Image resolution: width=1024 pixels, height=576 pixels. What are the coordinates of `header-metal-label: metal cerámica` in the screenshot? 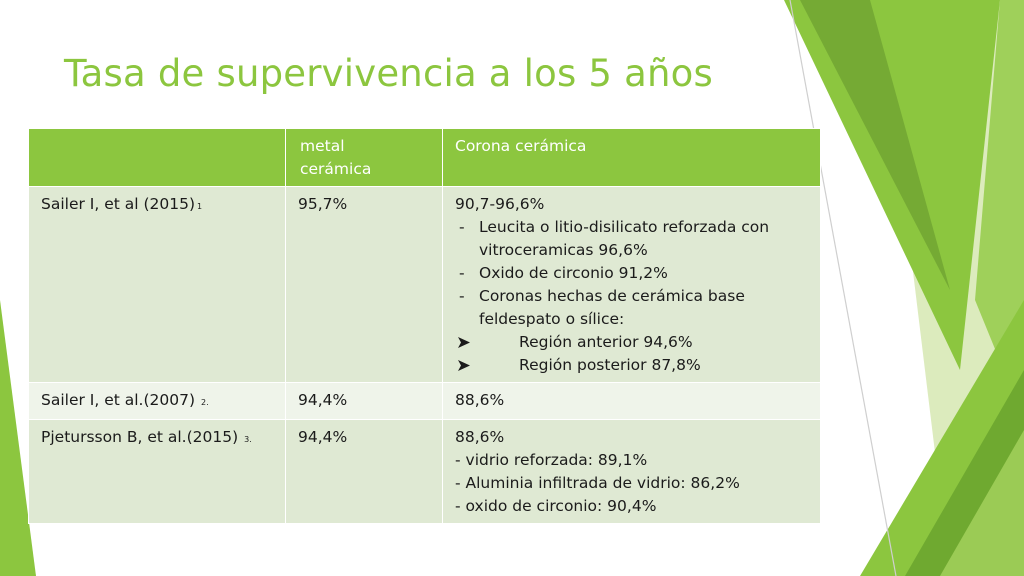 It's located at (336, 157).